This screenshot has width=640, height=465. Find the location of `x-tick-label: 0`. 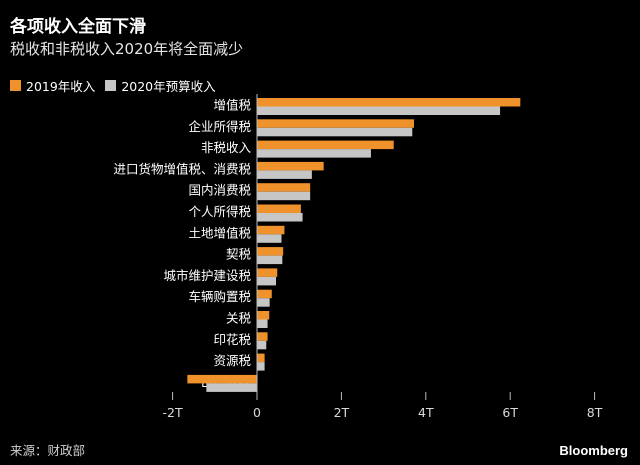

x-tick-label: 0 is located at coordinates (257, 412).